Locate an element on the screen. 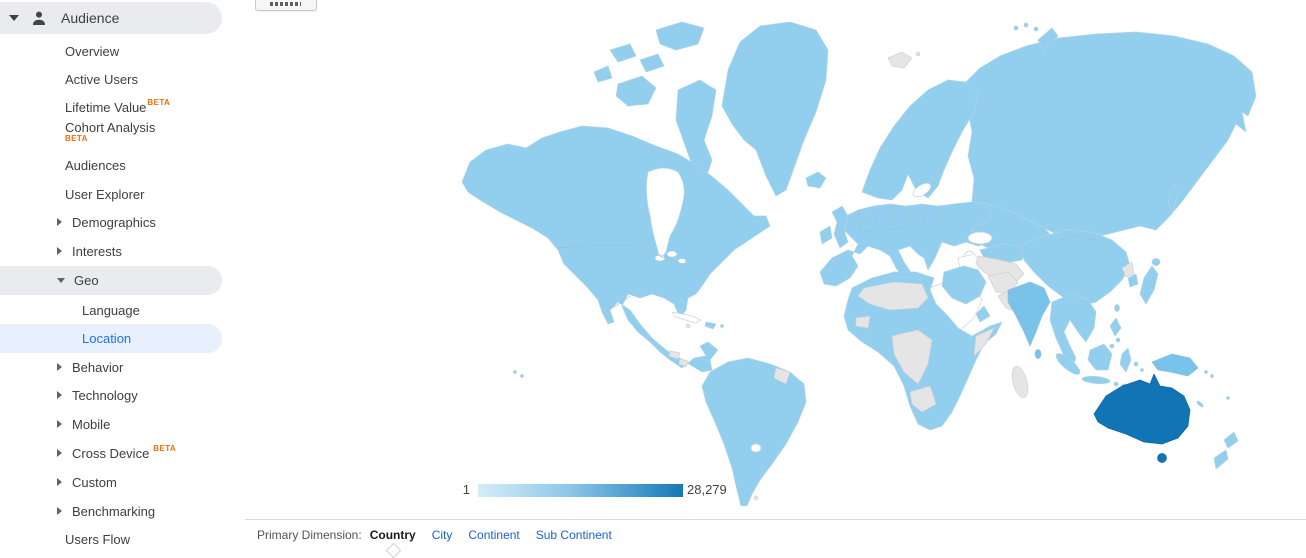 This screenshot has height=558, width=1306. legend-min-label: 1 is located at coordinates (466, 489).